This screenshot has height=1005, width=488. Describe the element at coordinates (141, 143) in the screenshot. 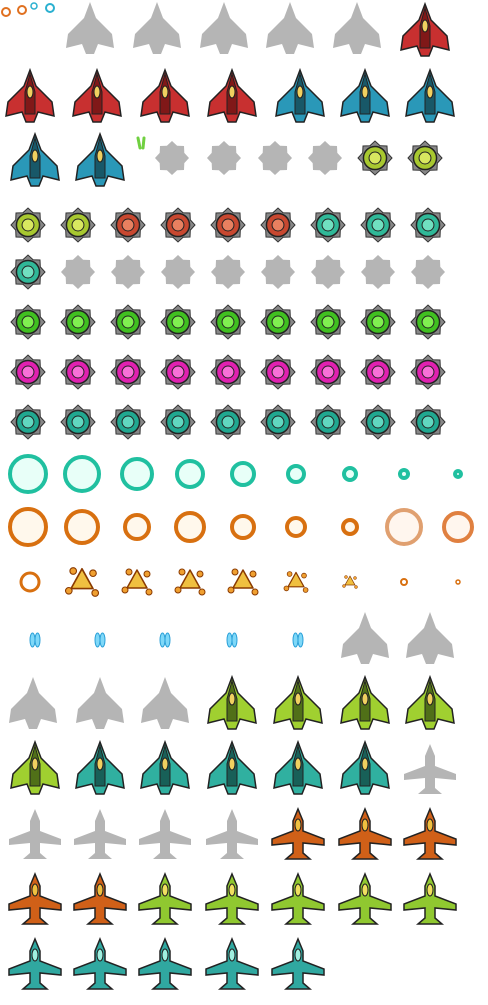

I see `spark` at that location.